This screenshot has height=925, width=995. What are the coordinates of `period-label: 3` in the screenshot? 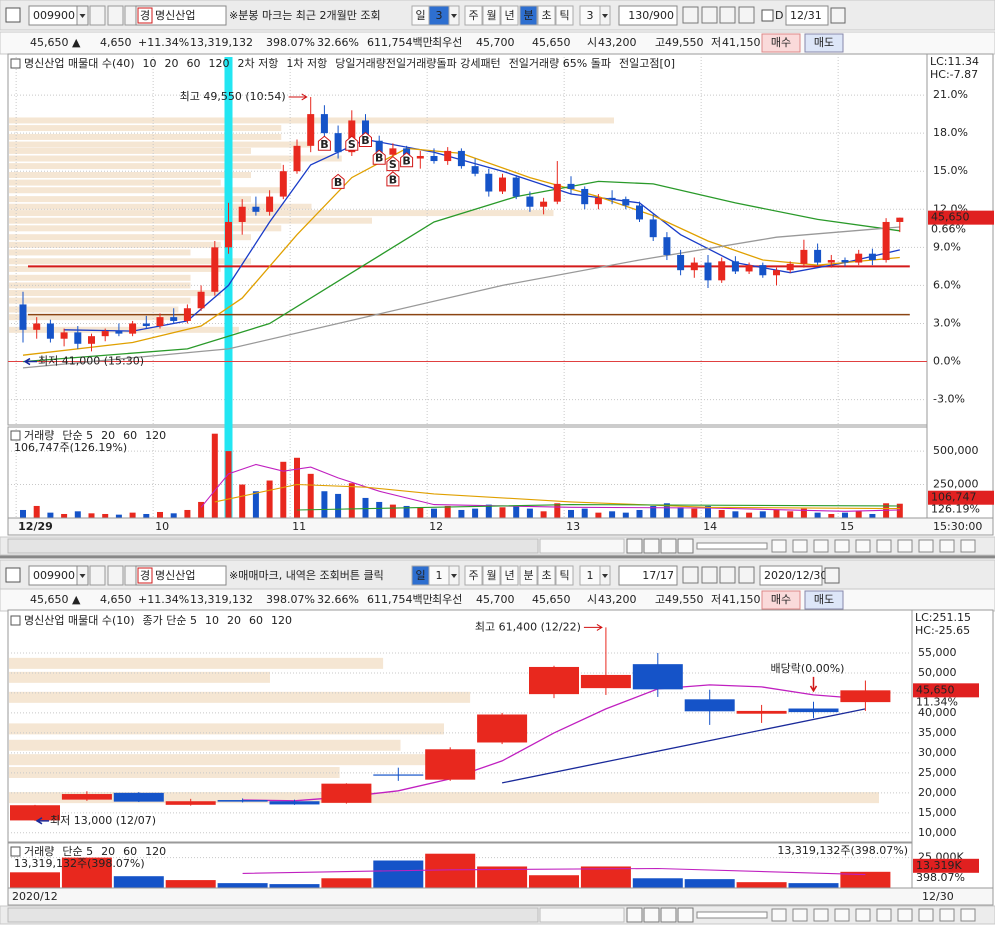 It's located at (439, 15).